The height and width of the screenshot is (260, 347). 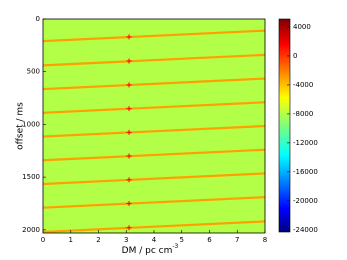 I want to click on x-tick-label: 3, so click(x=126, y=240).